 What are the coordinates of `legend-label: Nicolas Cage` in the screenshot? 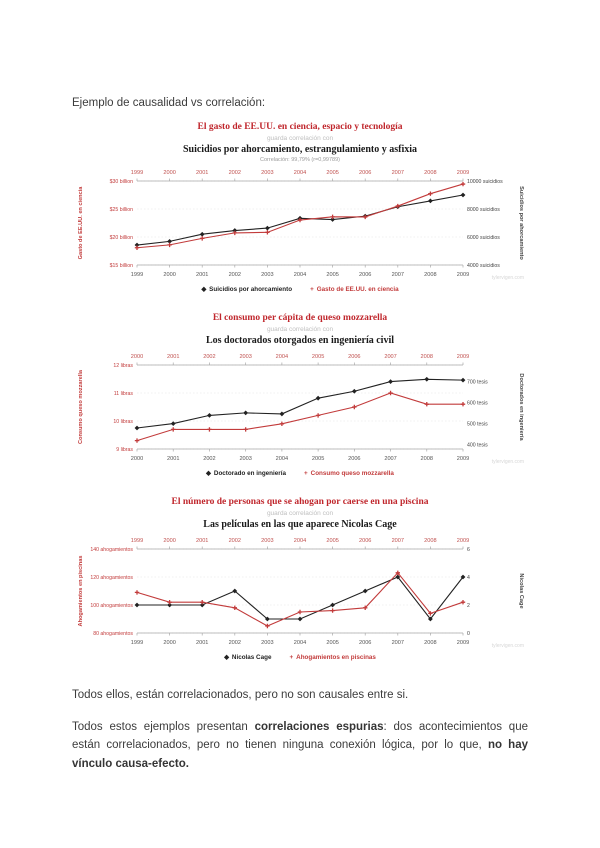 It's located at (251, 657).